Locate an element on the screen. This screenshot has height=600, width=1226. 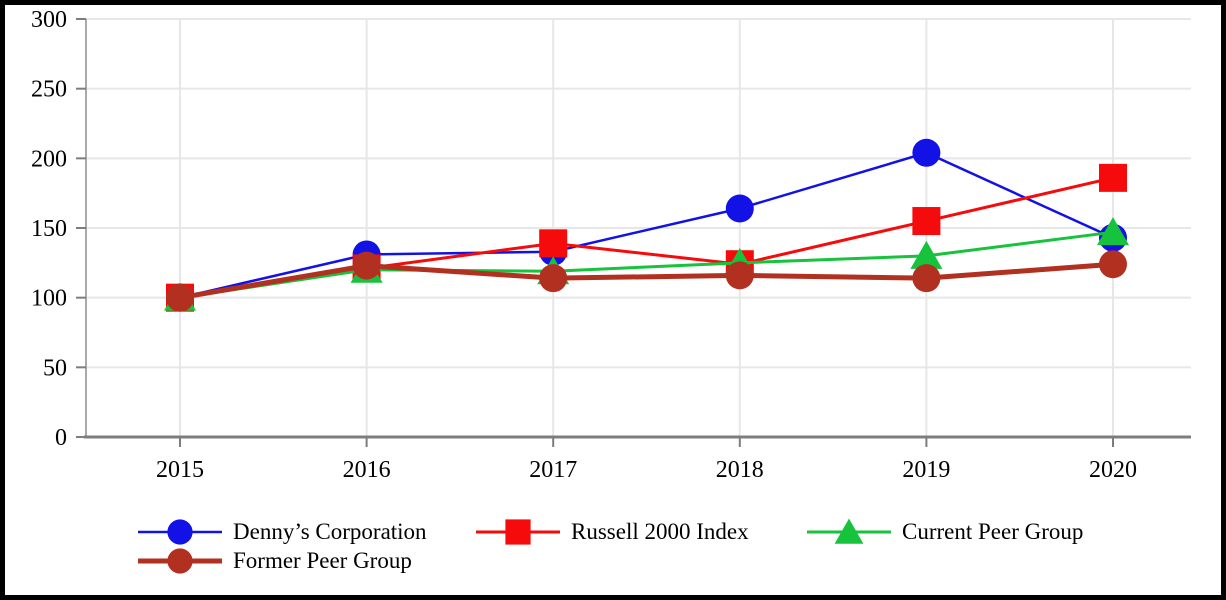
y-tick-label: 50 is located at coordinates (55, 368).